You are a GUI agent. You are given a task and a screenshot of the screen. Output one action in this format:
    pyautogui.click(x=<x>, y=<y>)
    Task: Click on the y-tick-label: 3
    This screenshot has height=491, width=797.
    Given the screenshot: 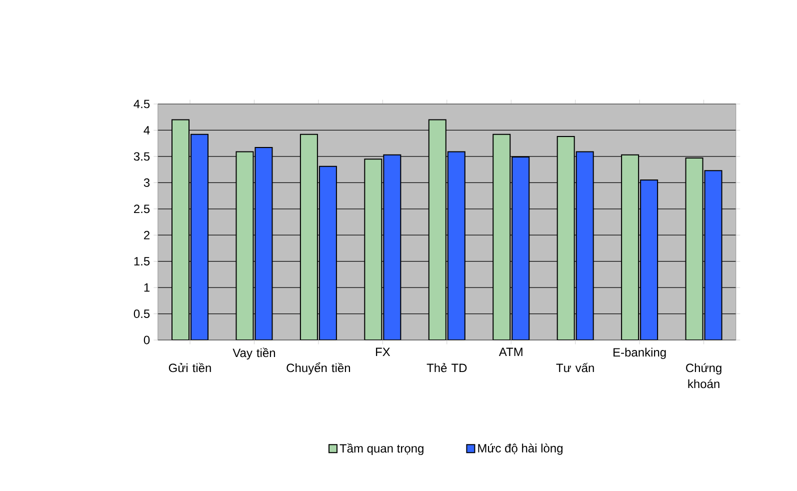 What is the action you would take?
    pyautogui.click(x=147, y=182)
    